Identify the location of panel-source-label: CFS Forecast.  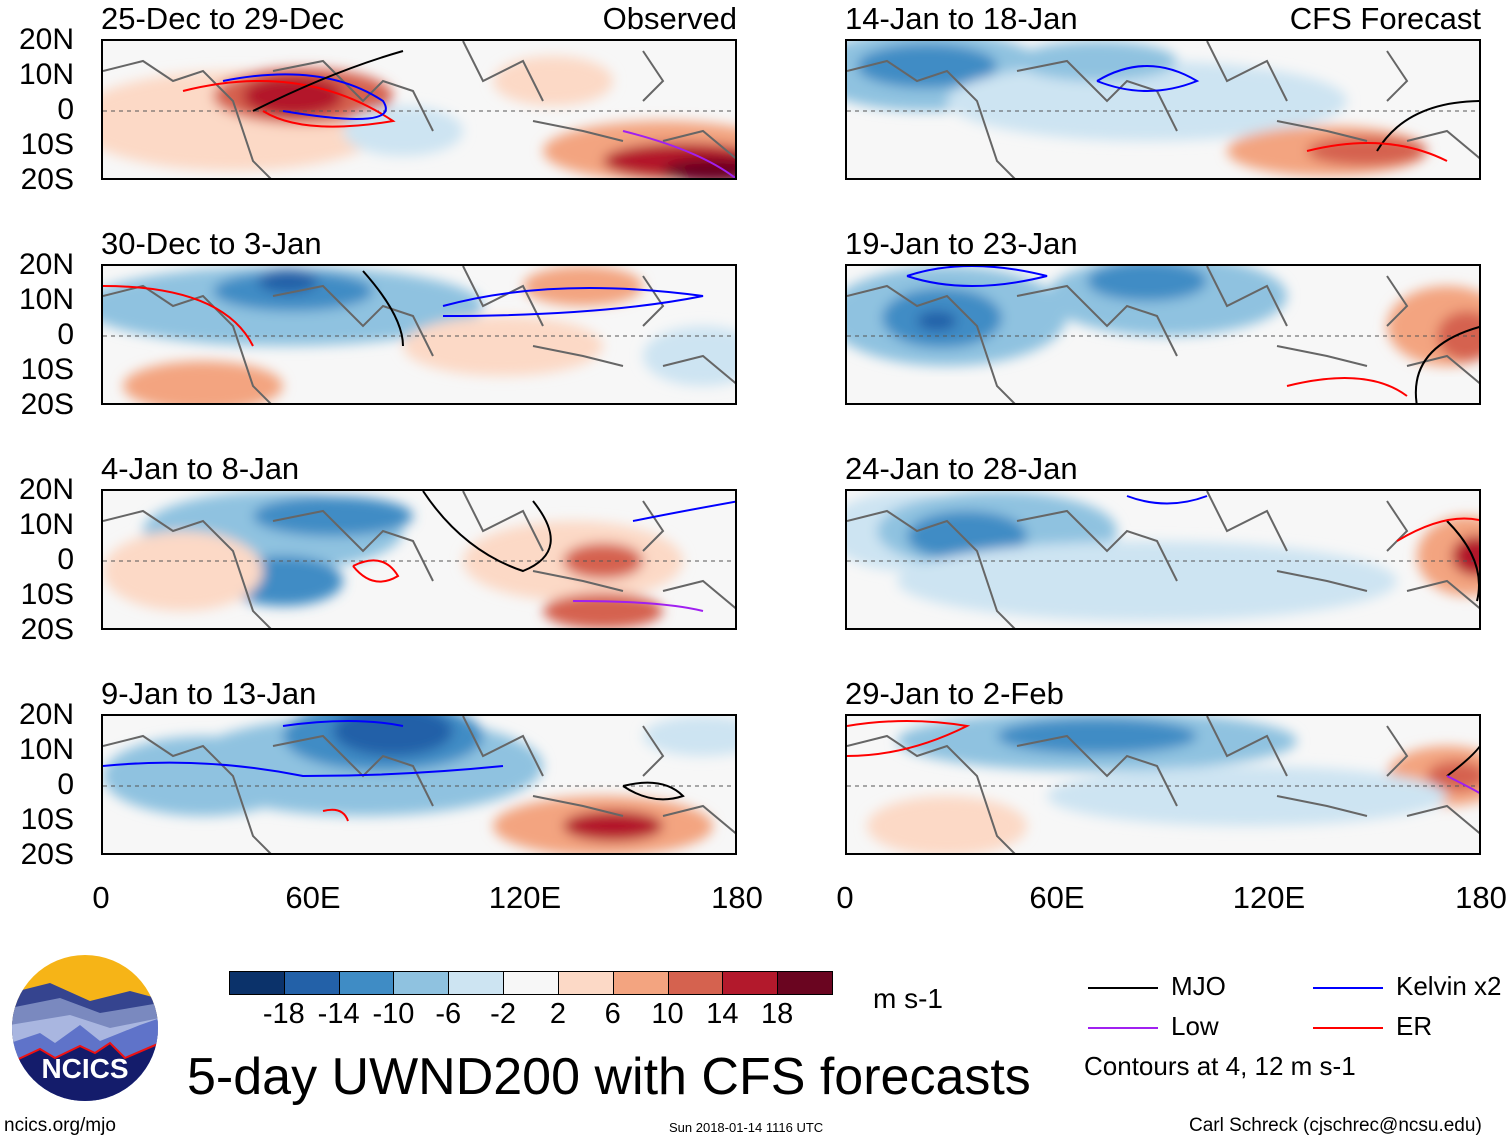
(1385, 18).